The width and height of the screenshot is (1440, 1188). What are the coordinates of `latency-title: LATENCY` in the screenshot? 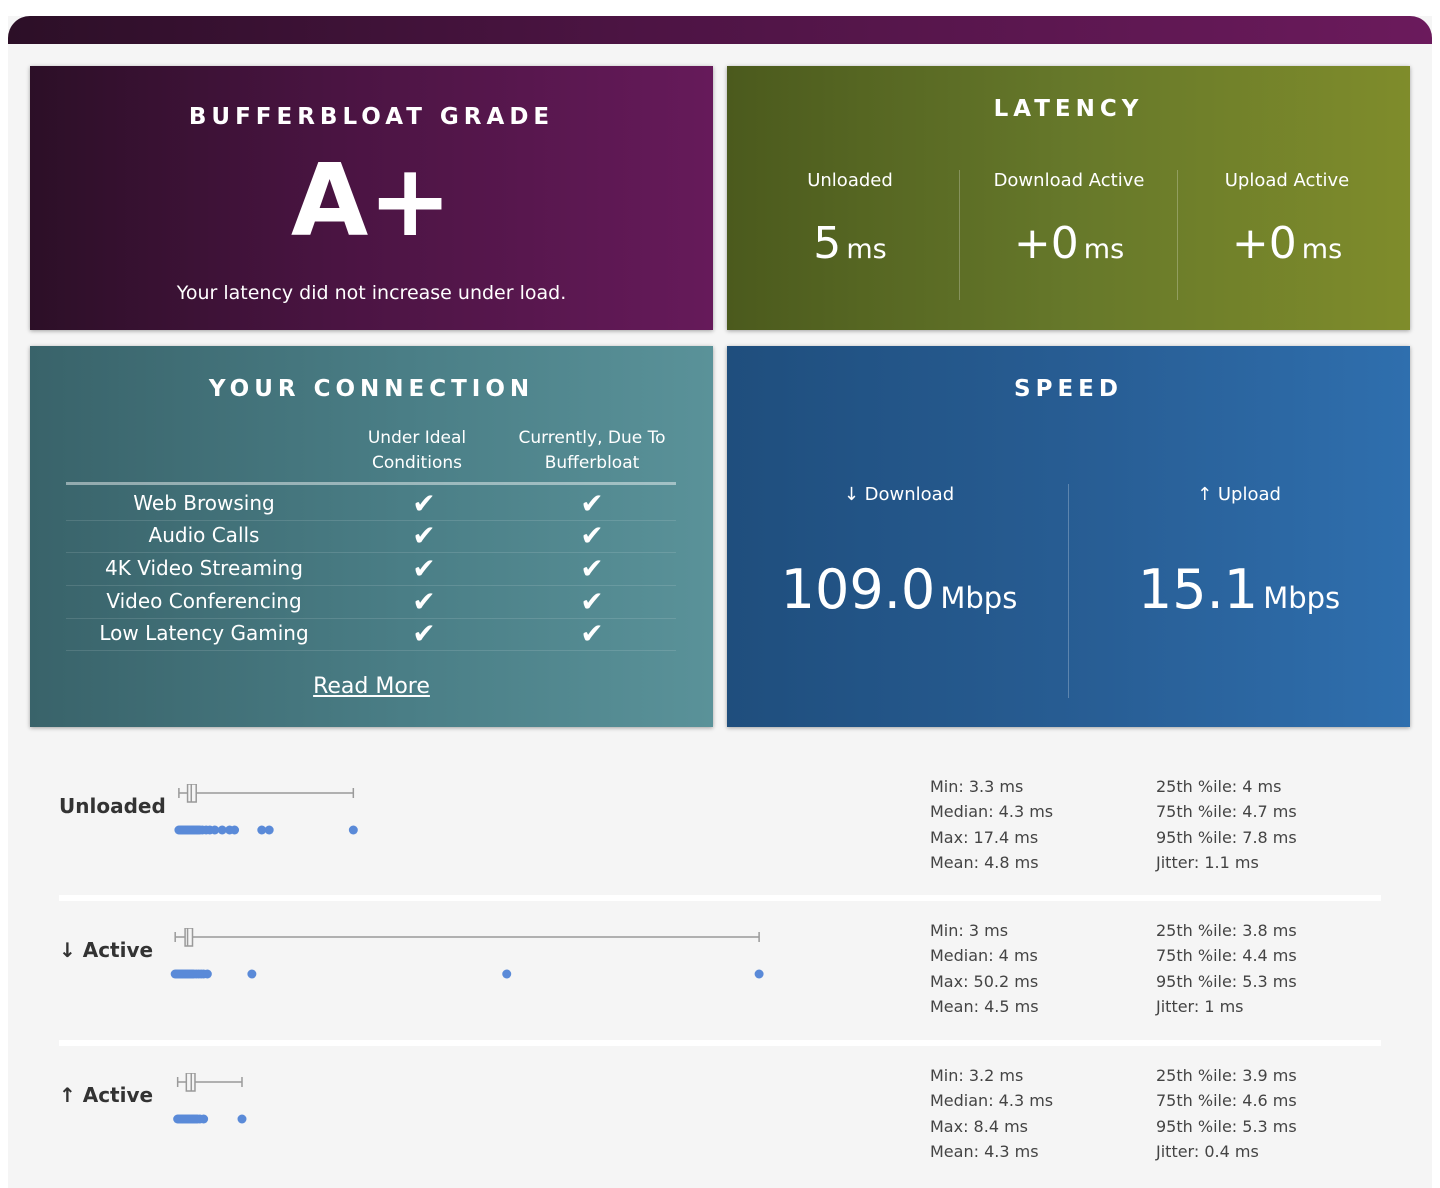 It's located at (1068, 109).